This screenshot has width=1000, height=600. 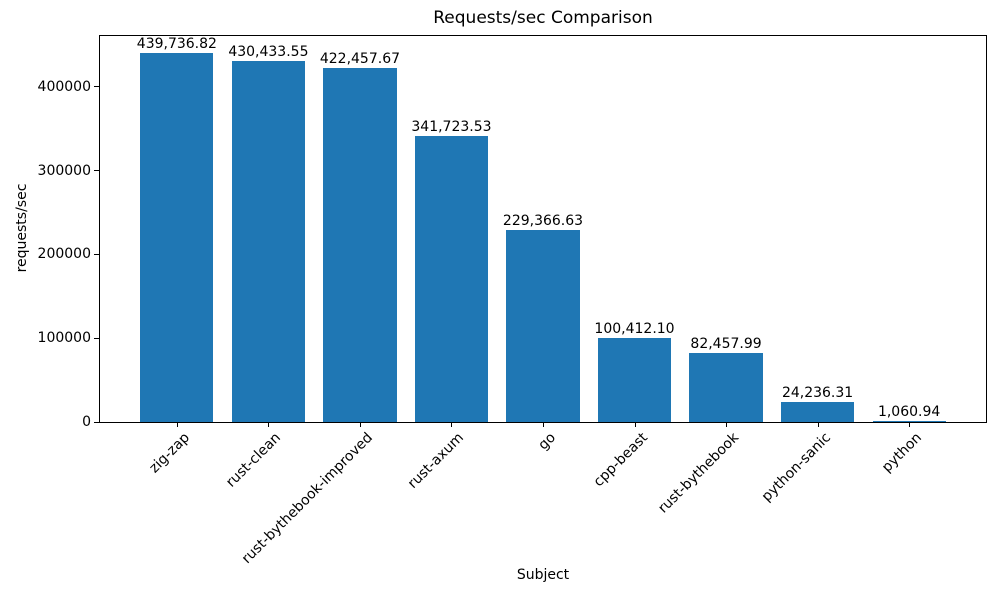 I want to click on chart-title: Requests/sec Comparison, so click(x=543, y=18).